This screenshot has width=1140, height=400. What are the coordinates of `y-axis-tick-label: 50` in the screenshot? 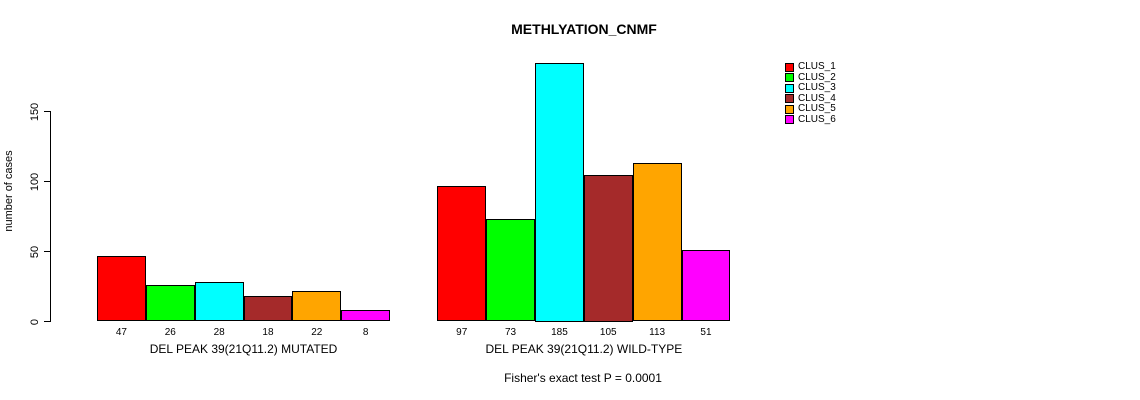 It's located at (35, 251).